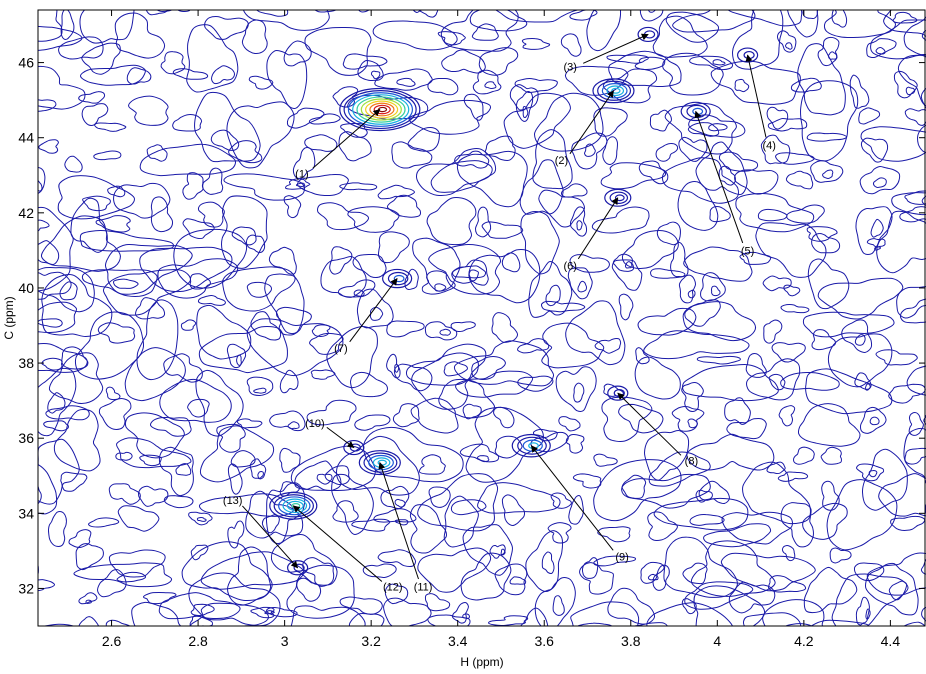  What do you see at coordinates (285, 641) in the screenshot?
I see `x-tick-label: 3` at bounding box center [285, 641].